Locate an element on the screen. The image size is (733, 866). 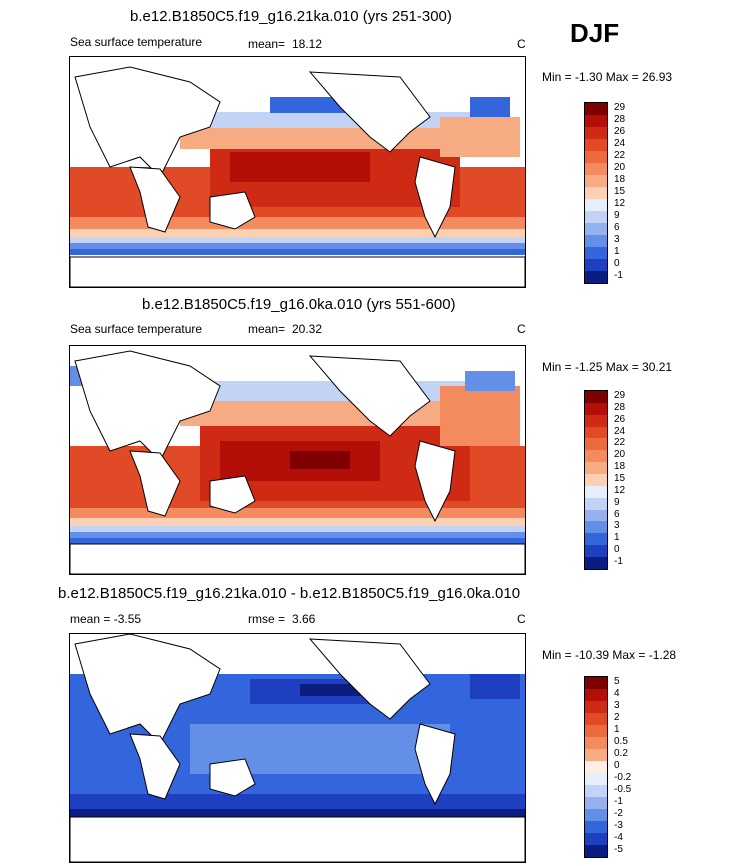
panel2-stat-label: mean= is located at coordinates (267, 329).